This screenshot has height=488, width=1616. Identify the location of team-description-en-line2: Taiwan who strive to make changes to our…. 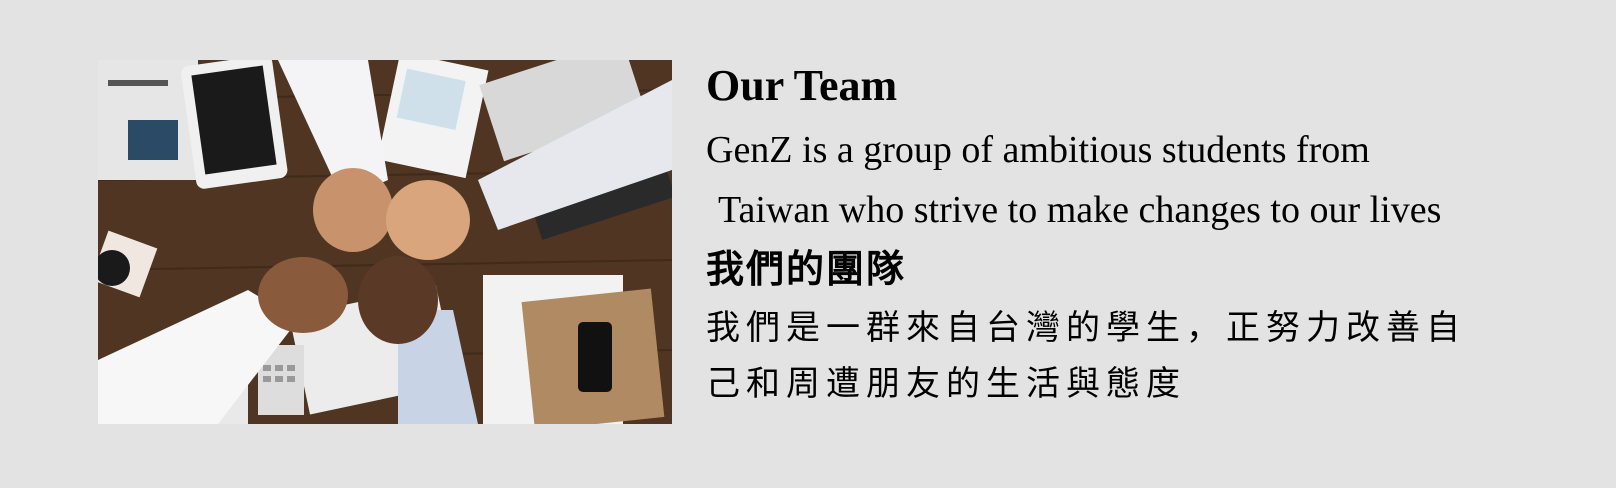
(1080, 210).